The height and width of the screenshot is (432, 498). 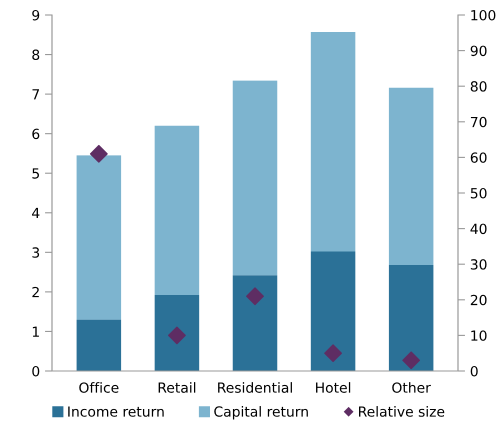 What do you see at coordinates (98, 387) in the screenshot?
I see `x-tick-label: Office` at bounding box center [98, 387].